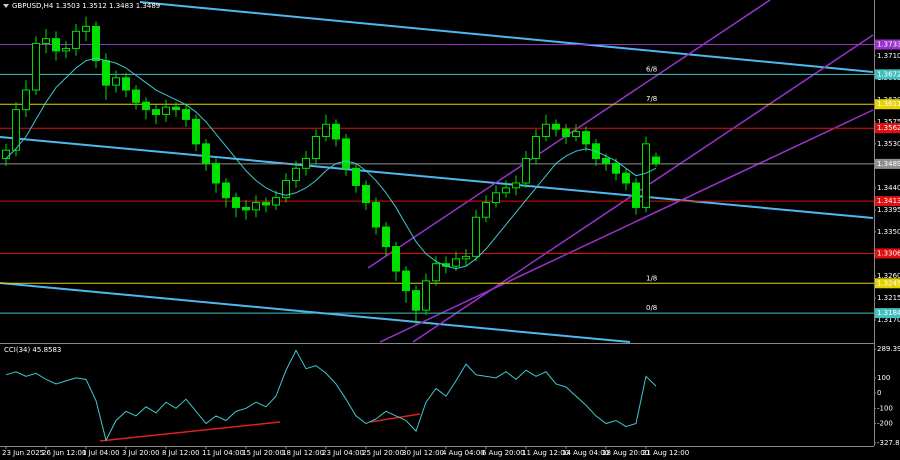 This screenshot has width=900, height=460. I want to click on level-value: 1.3672, so click(888, 74).